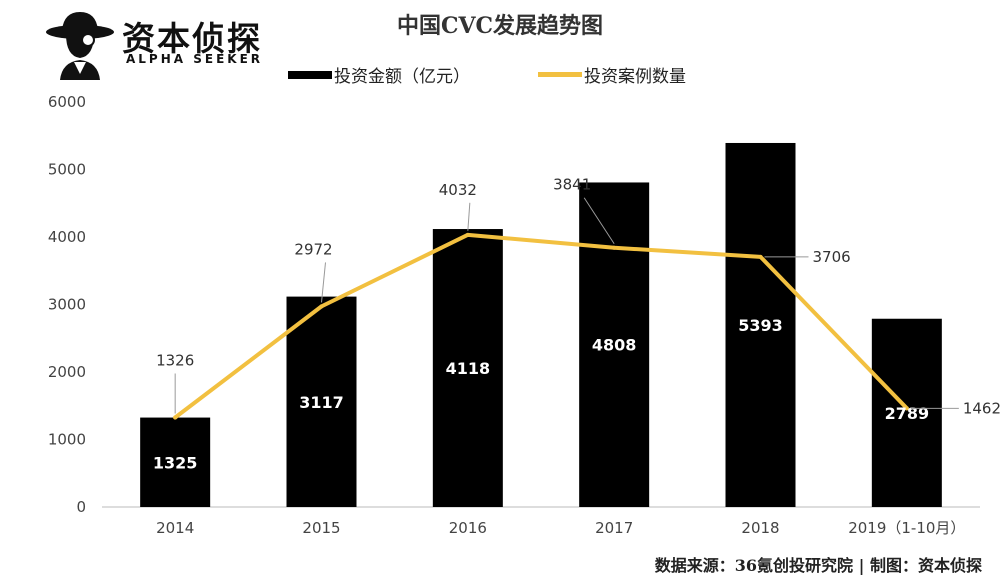 The height and width of the screenshot is (582, 1004). Describe the element at coordinates (310, 75) in the screenshot. I see `legend-swatch-bar` at that location.